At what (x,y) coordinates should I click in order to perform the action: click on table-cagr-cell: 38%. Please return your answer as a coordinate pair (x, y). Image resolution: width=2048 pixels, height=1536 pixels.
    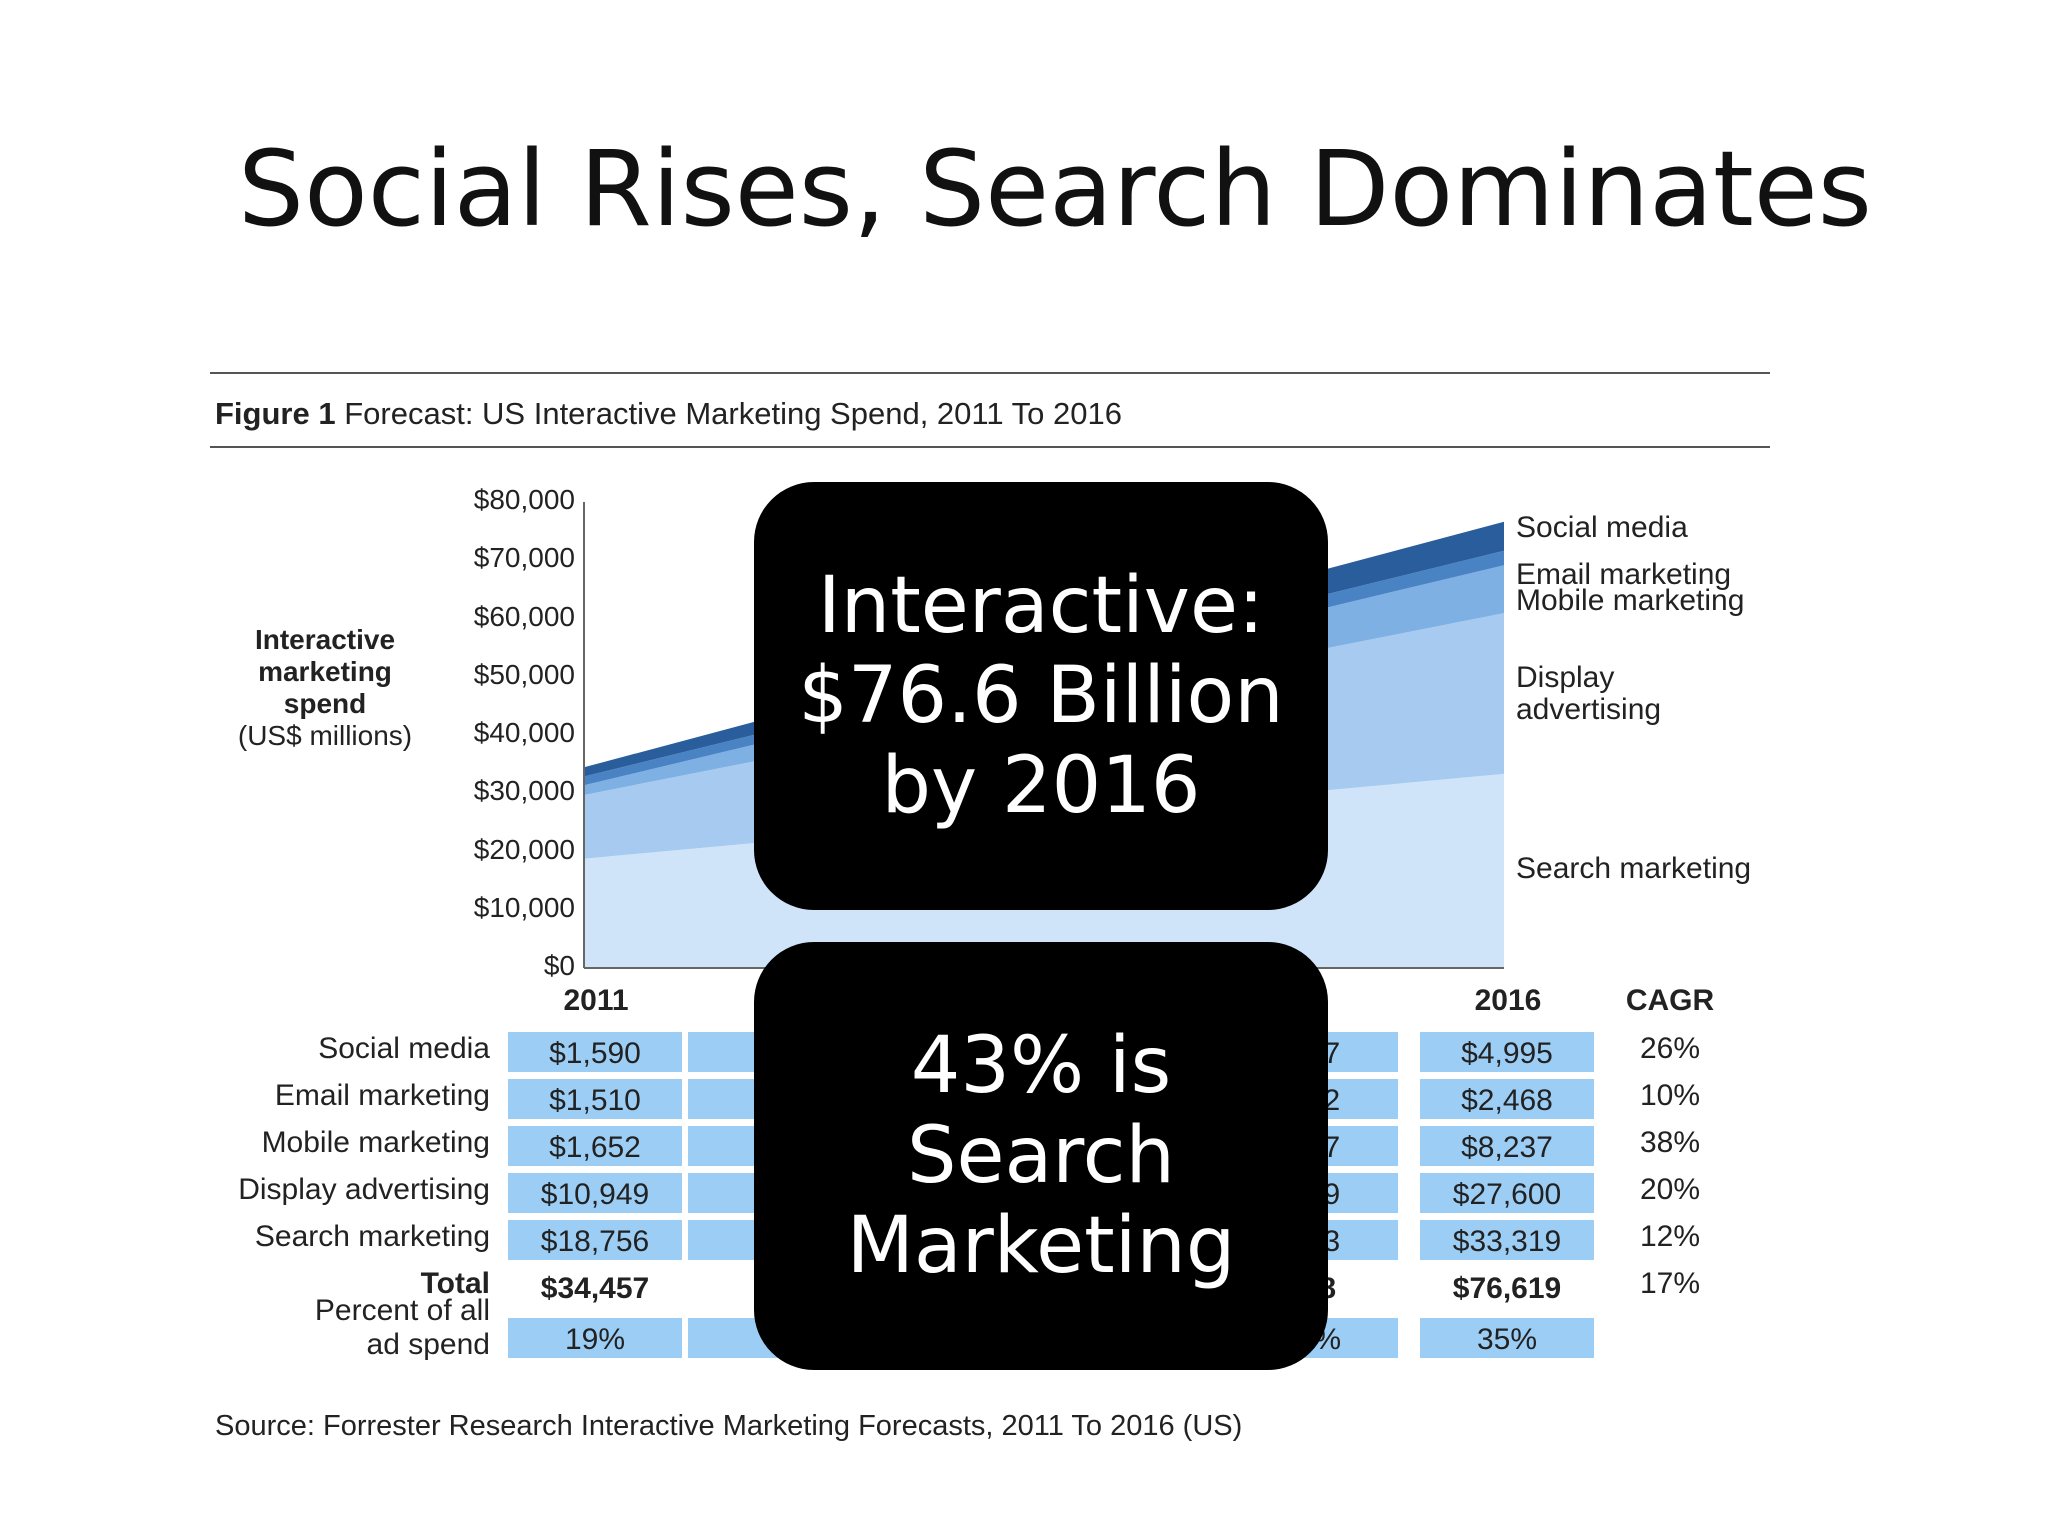
    Looking at the image, I should click on (1670, 1142).